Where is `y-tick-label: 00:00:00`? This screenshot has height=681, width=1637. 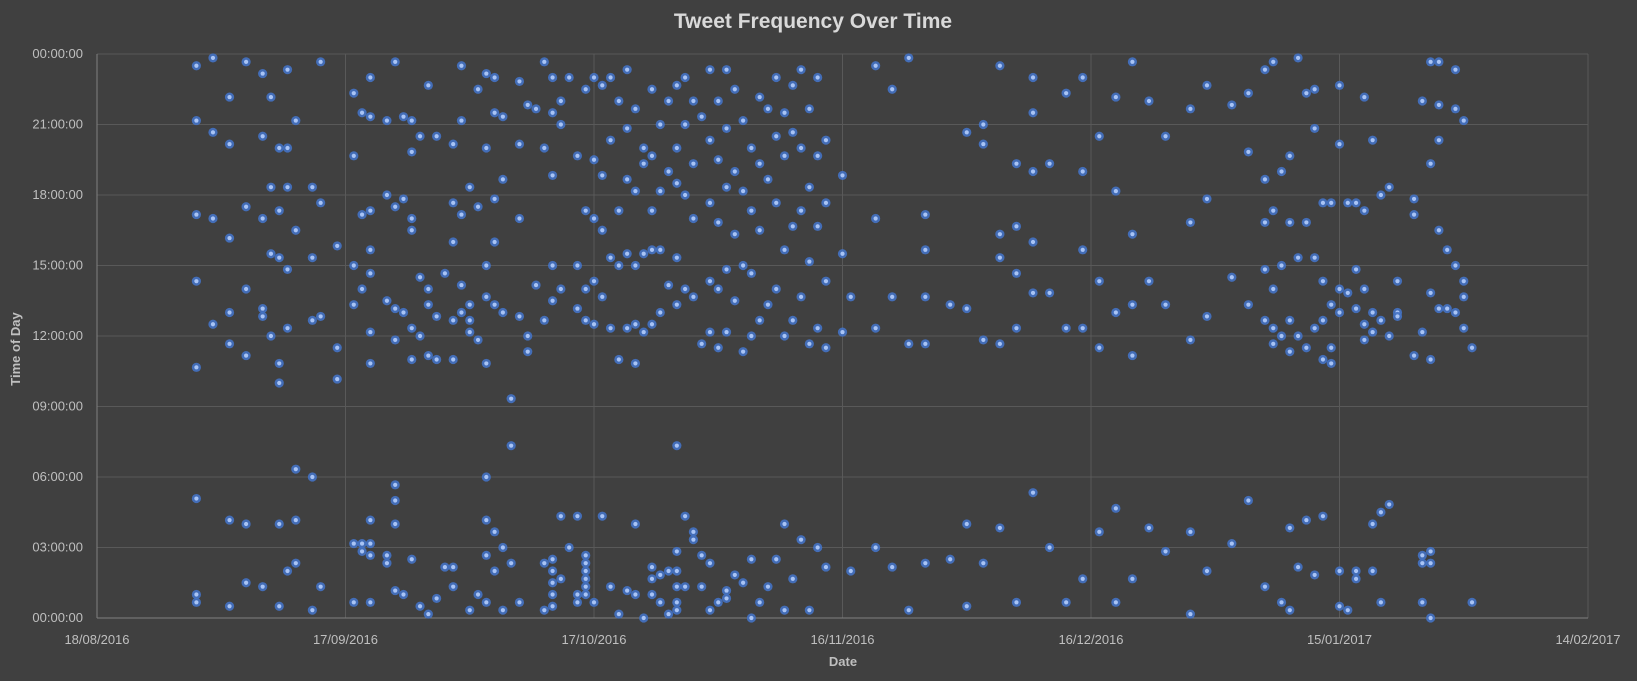 y-tick-label: 00:00:00 is located at coordinates (57, 53).